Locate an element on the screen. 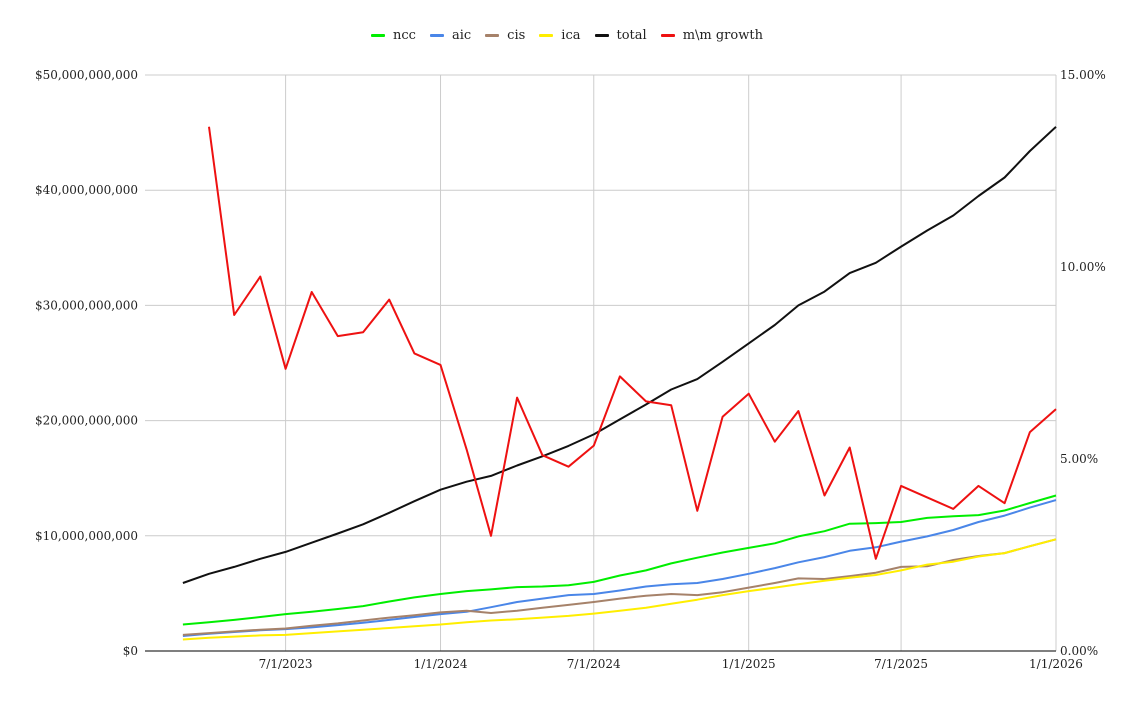 The width and height of the screenshot is (1134, 703). y-left-tick-label: $30,000,000,000 is located at coordinates (86, 305).